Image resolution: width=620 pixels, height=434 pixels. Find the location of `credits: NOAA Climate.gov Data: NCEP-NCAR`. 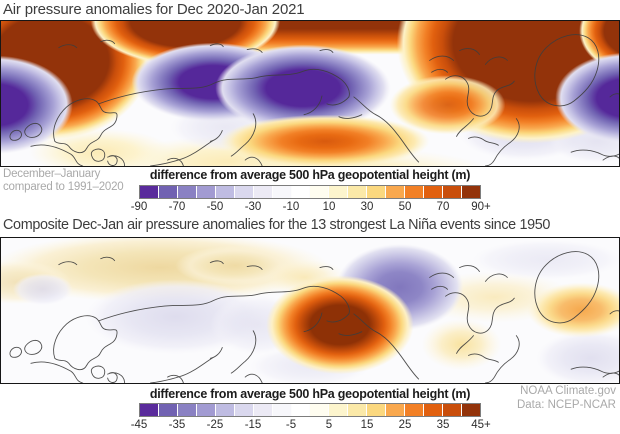

credits: NOAA Climate.gov Data: NCEP-NCAR is located at coordinates (566, 398).